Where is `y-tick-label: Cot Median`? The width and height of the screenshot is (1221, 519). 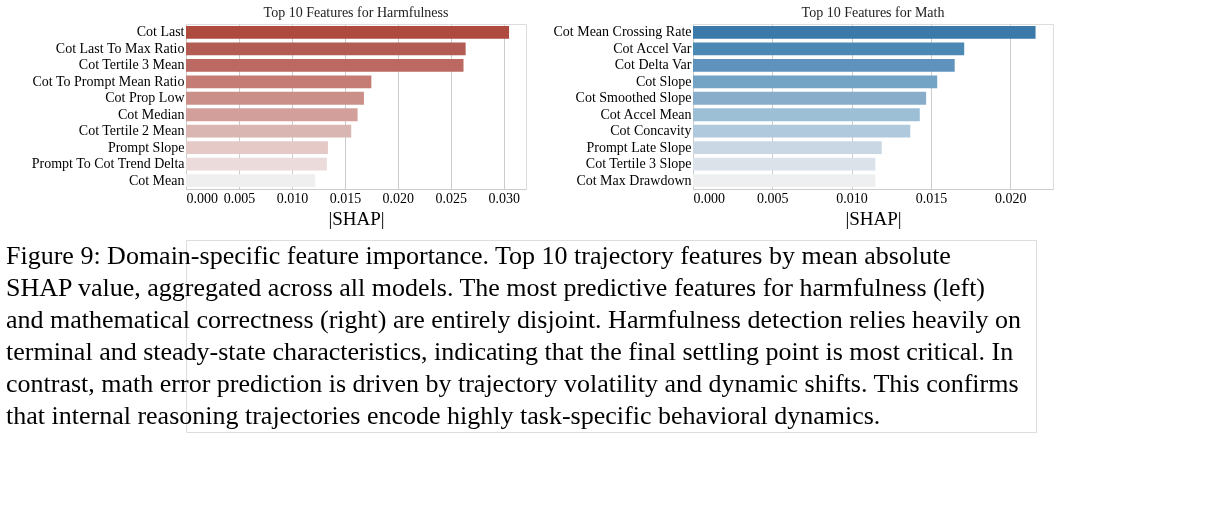 y-tick-label: Cot Median is located at coordinates (151, 114).